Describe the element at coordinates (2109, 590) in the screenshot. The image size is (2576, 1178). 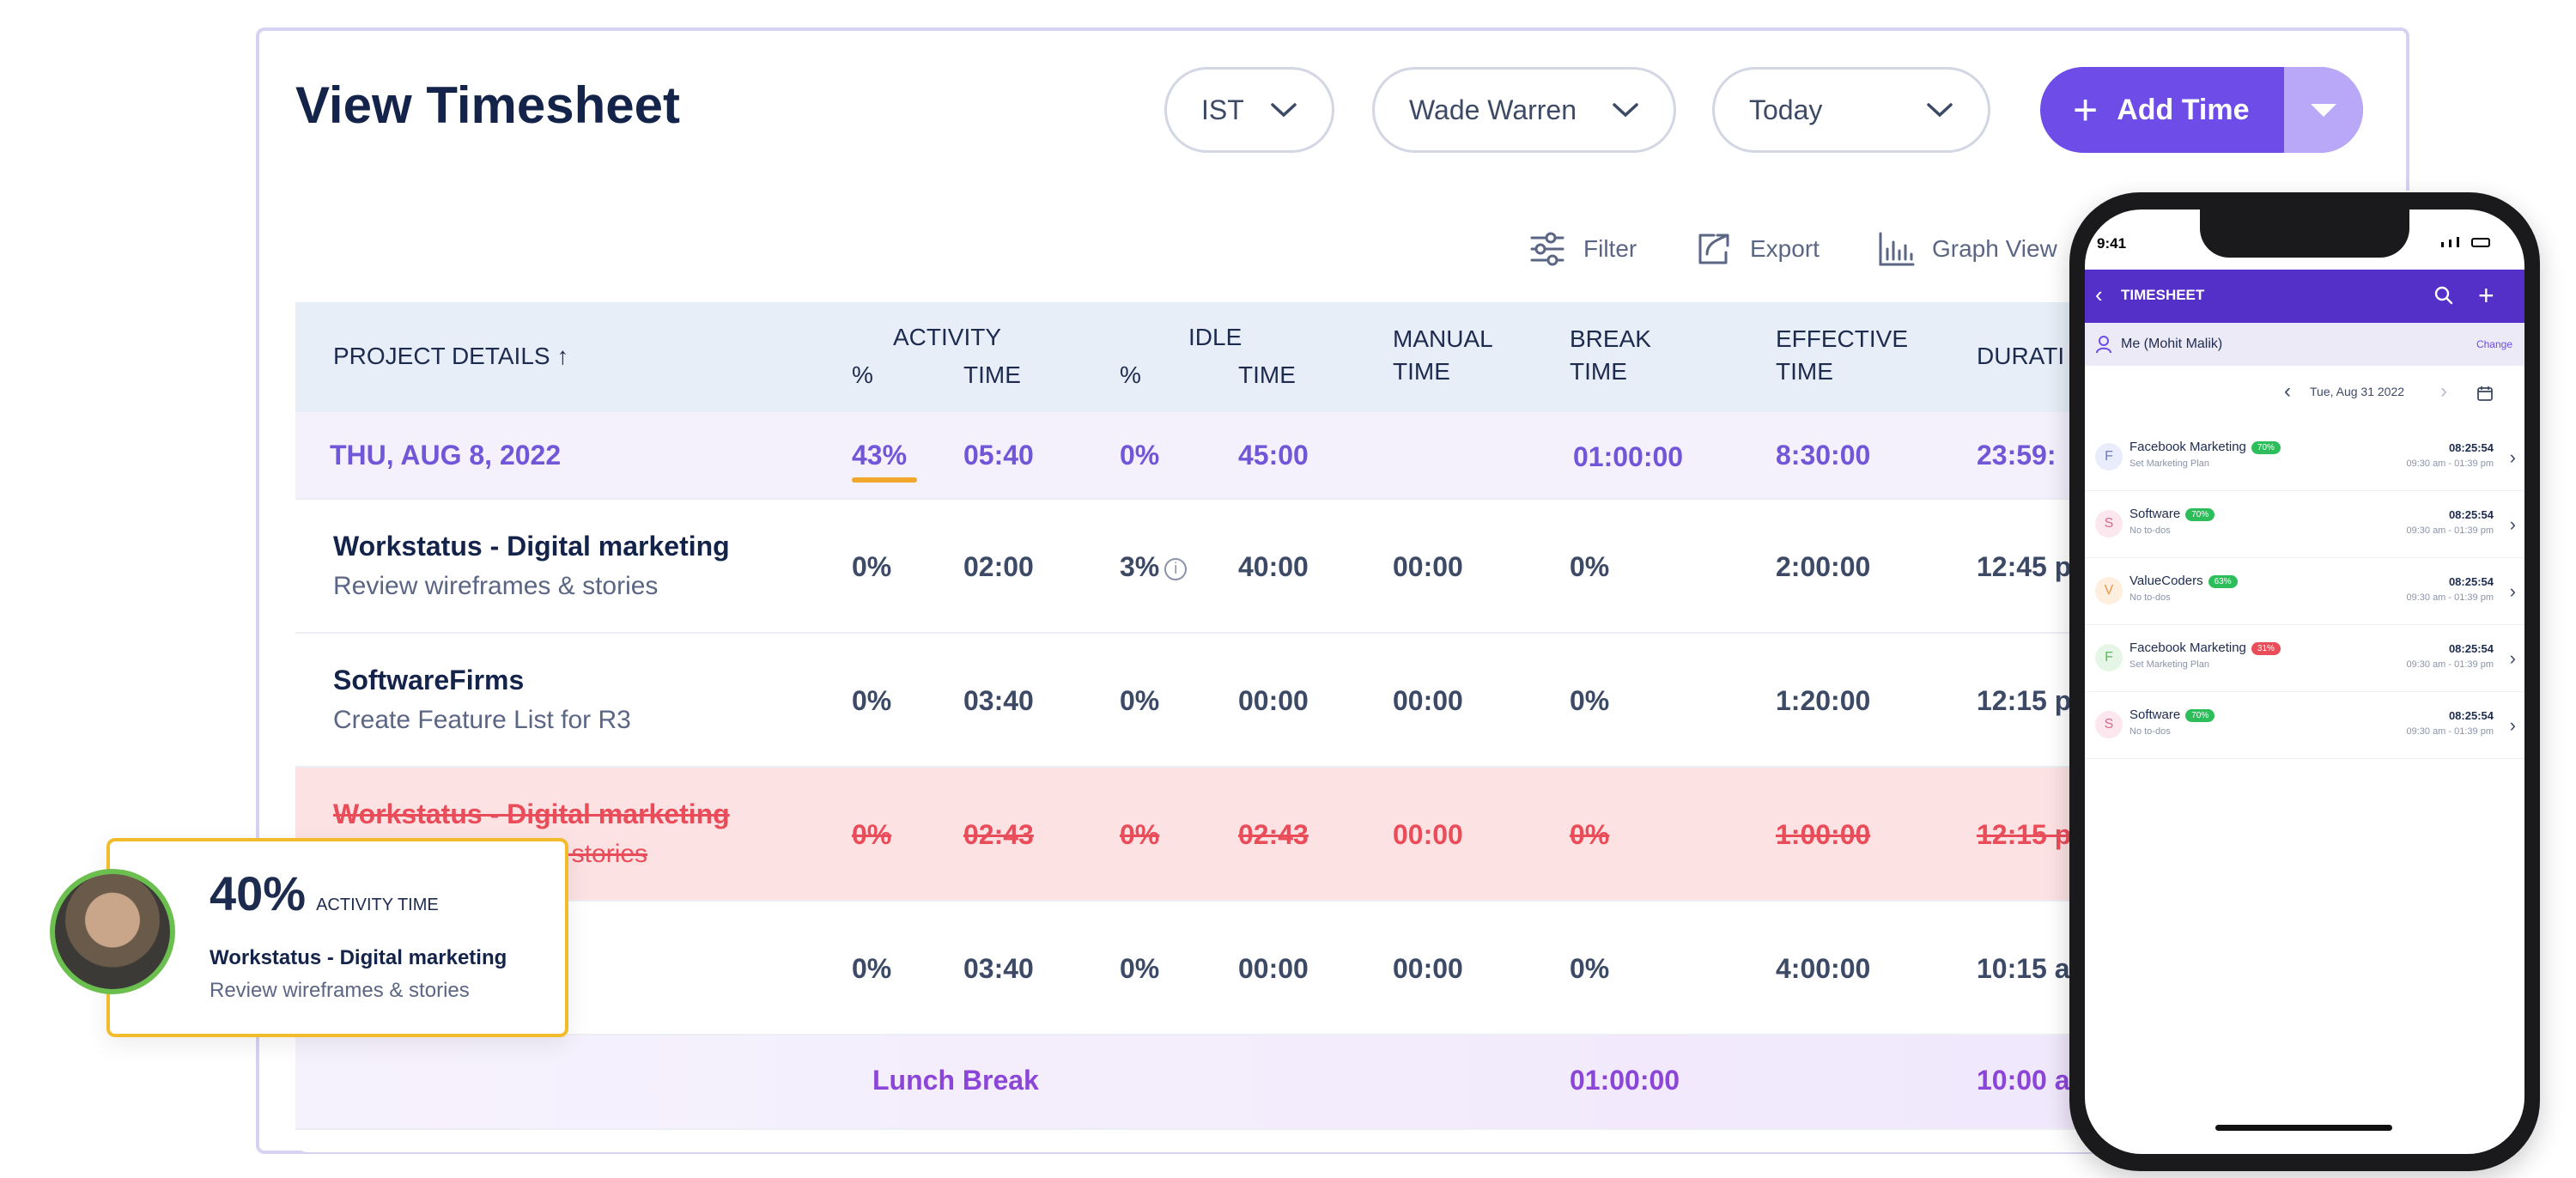
I see `project-avatar: V` at that location.